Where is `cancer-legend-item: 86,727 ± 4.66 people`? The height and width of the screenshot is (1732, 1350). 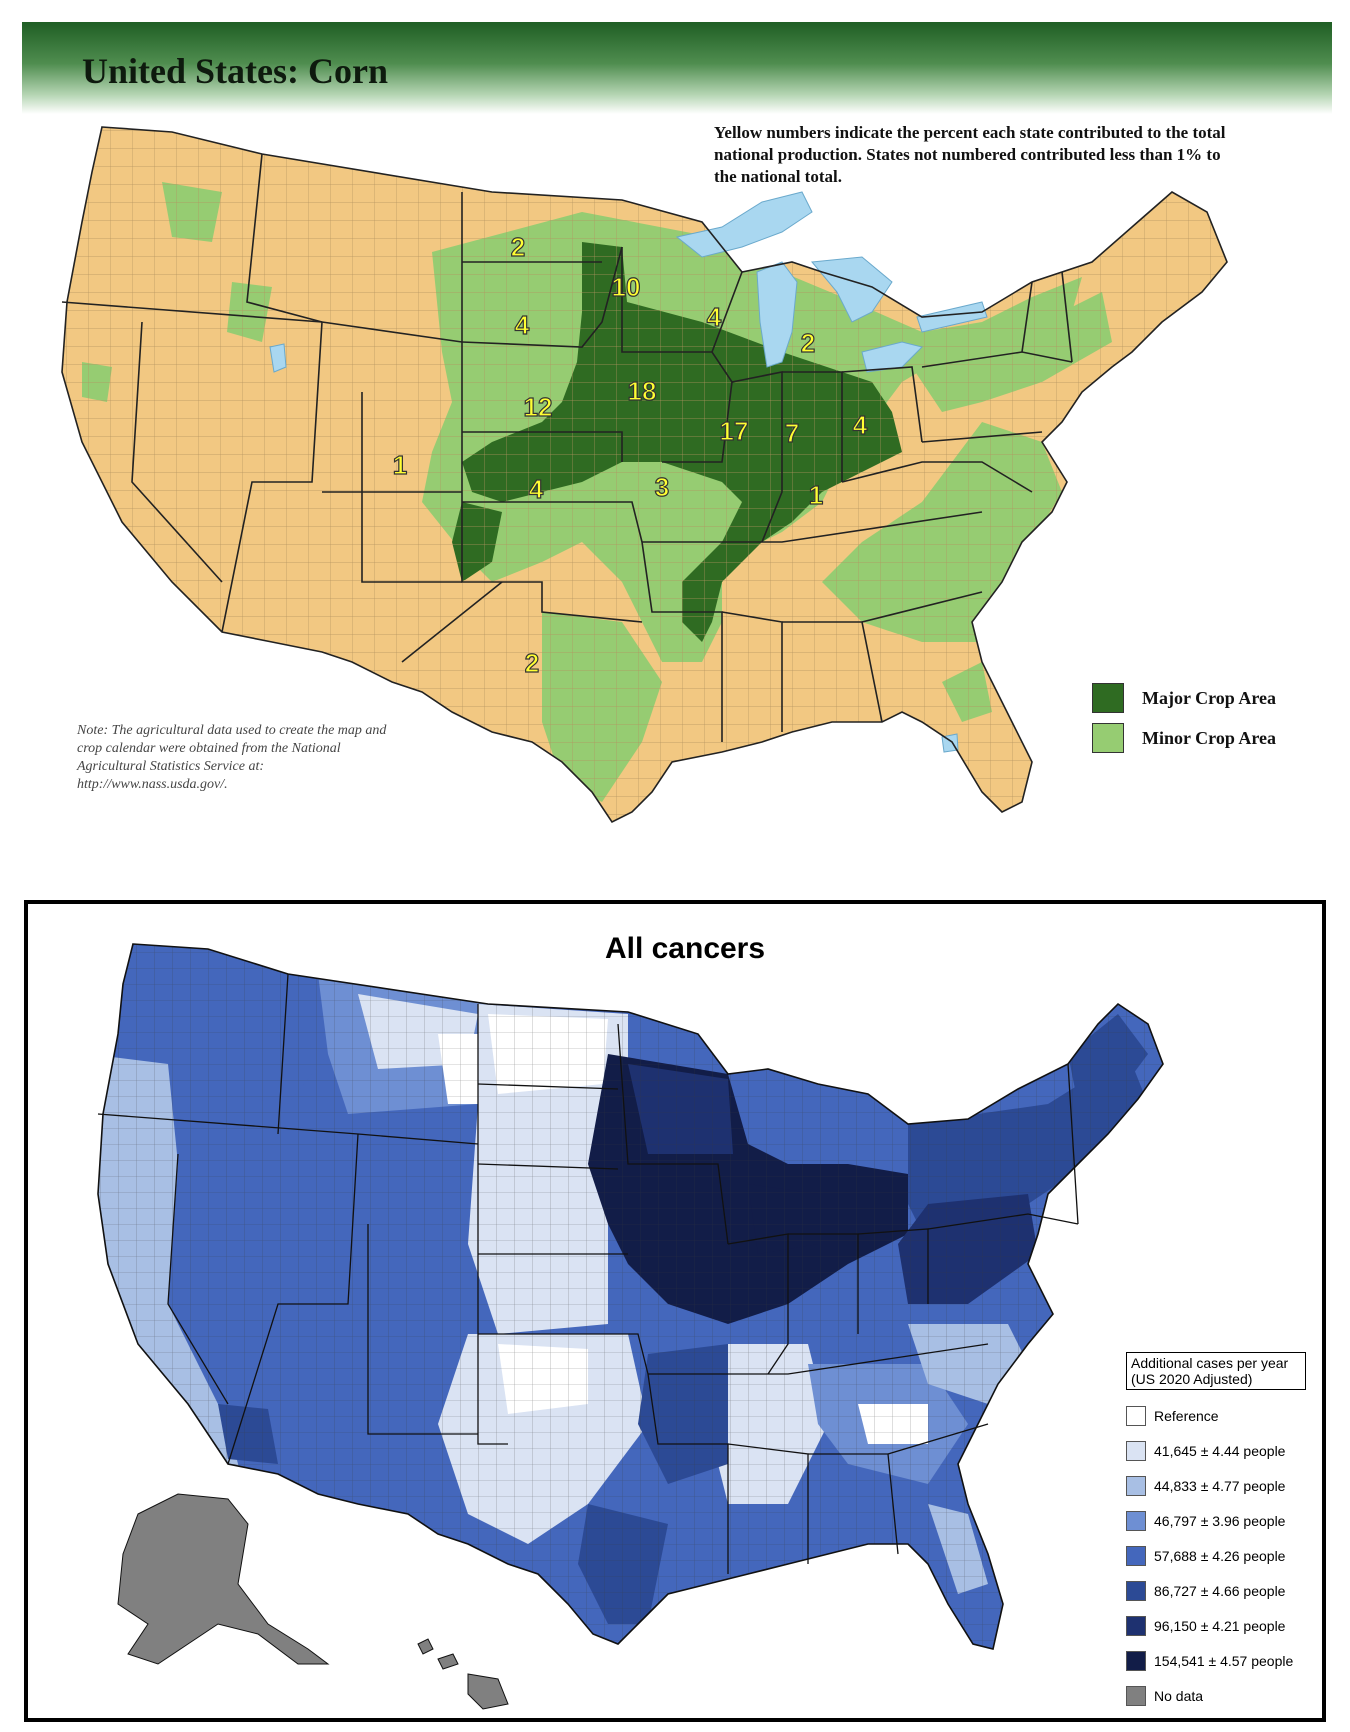 cancer-legend-item: 86,727 ± 4.66 people is located at coordinates (1216, 1591).